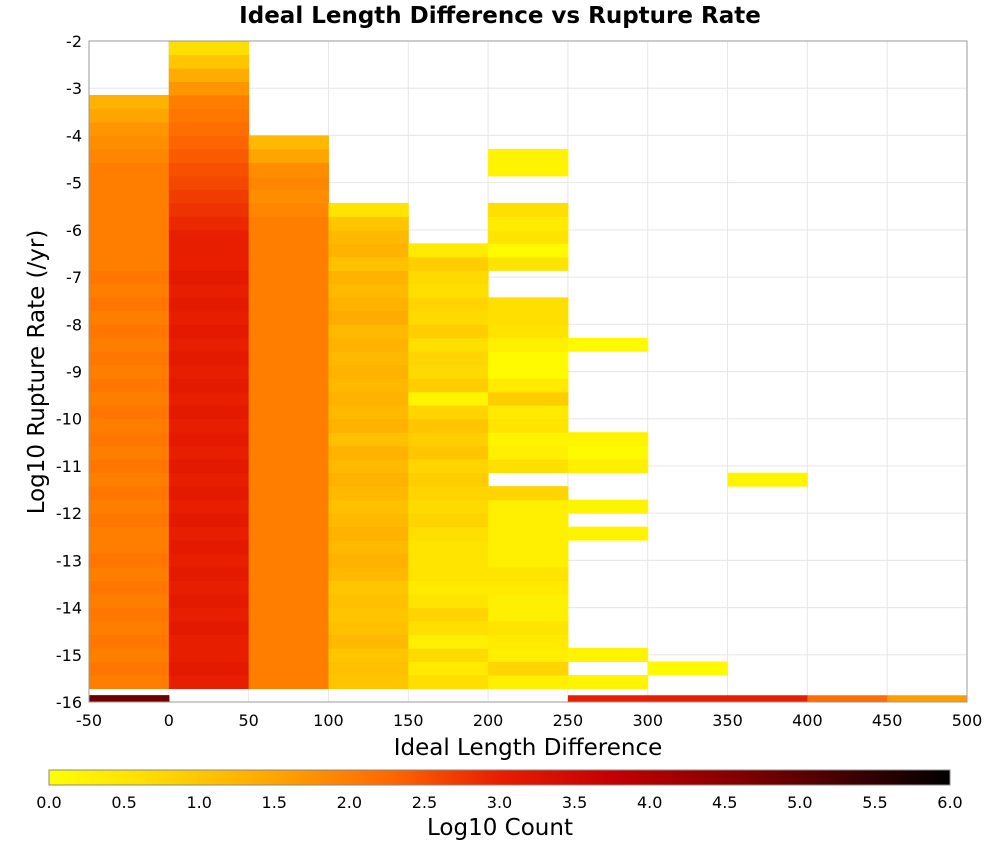 This screenshot has width=1000, height=850. I want to click on colorbar-tick-label: 1.0, so click(198, 802).